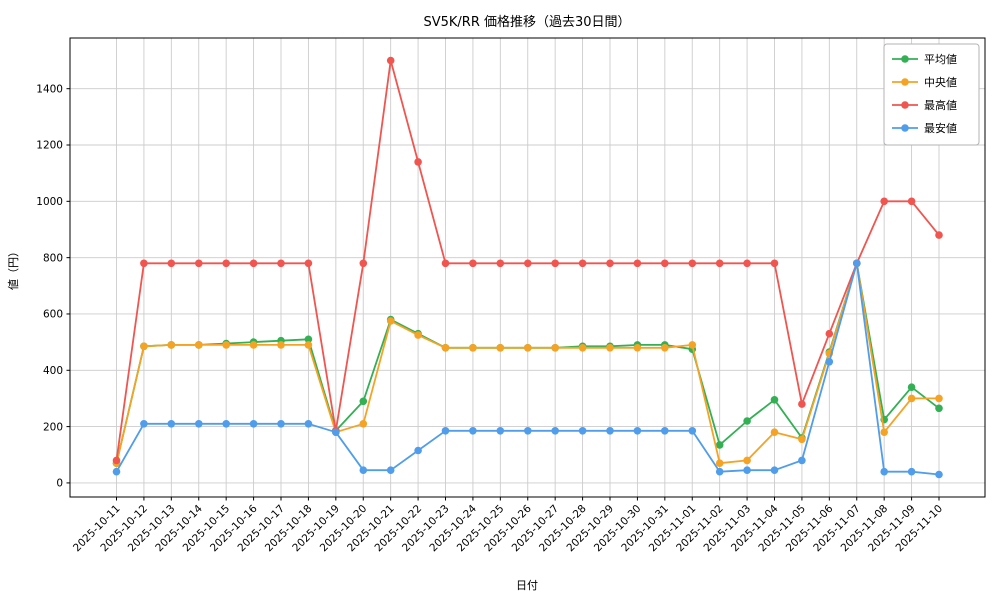 The image size is (1000, 600). What do you see at coordinates (49, 202) in the screenshot?
I see `y-tick-label: 1000` at bounding box center [49, 202].